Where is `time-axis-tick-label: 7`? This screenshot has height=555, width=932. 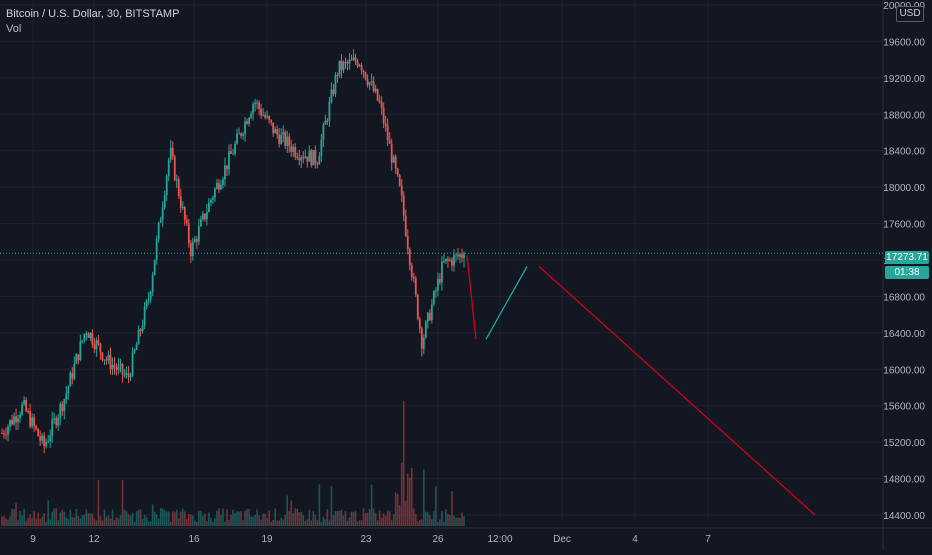 time-axis-tick-label: 7 is located at coordinates (708, 539).